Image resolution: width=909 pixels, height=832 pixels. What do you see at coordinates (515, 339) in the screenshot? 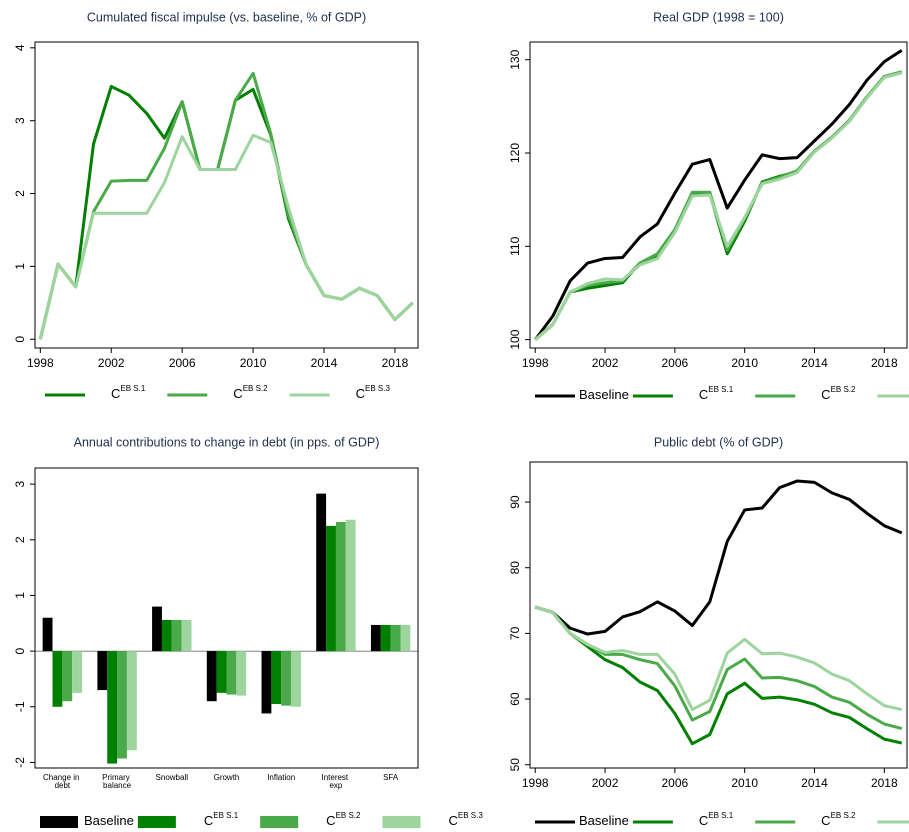
I see `y-tick-label: 100` at bounding box center [515, 339].